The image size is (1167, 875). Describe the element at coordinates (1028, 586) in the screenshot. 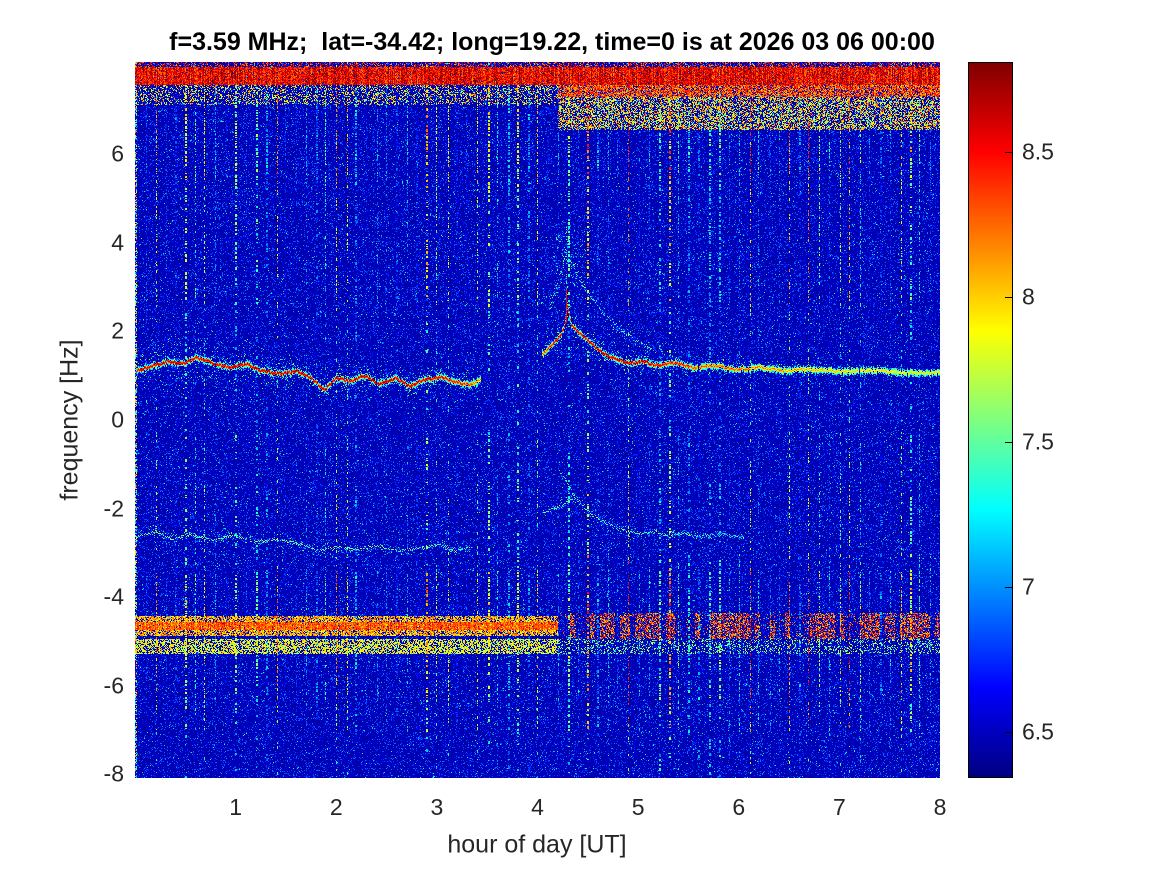

I see `colorbar-tick-label: 7` at that location.